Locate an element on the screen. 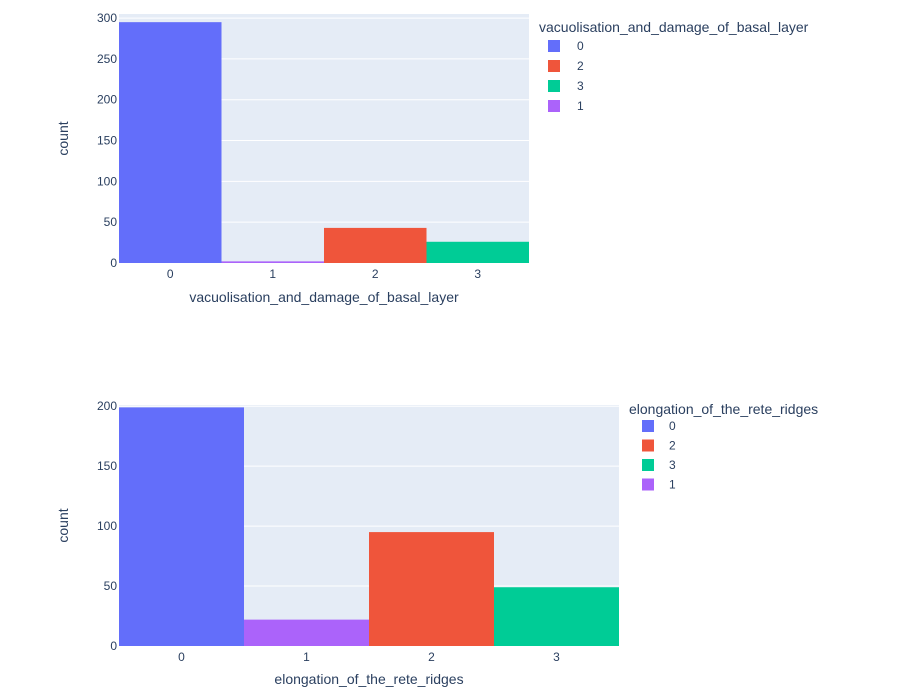 Image resolution: width=900 pixels, height=697 pixels. chart1-legend-label-3: 3 is located at coordinates (580, 86).